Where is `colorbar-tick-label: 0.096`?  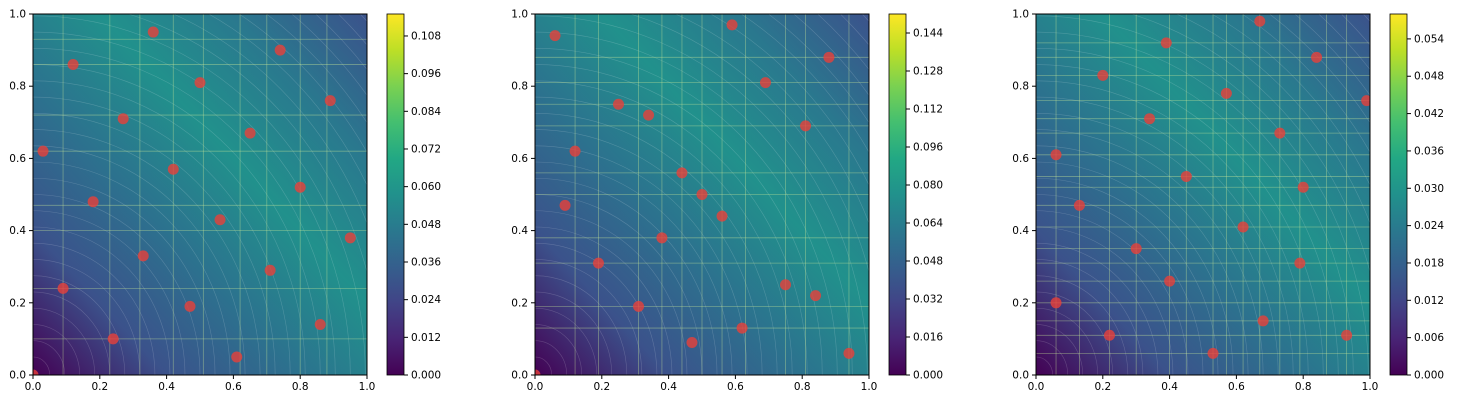
colorbar-tick-label: 0.096 is located at coordinates (928, 148).